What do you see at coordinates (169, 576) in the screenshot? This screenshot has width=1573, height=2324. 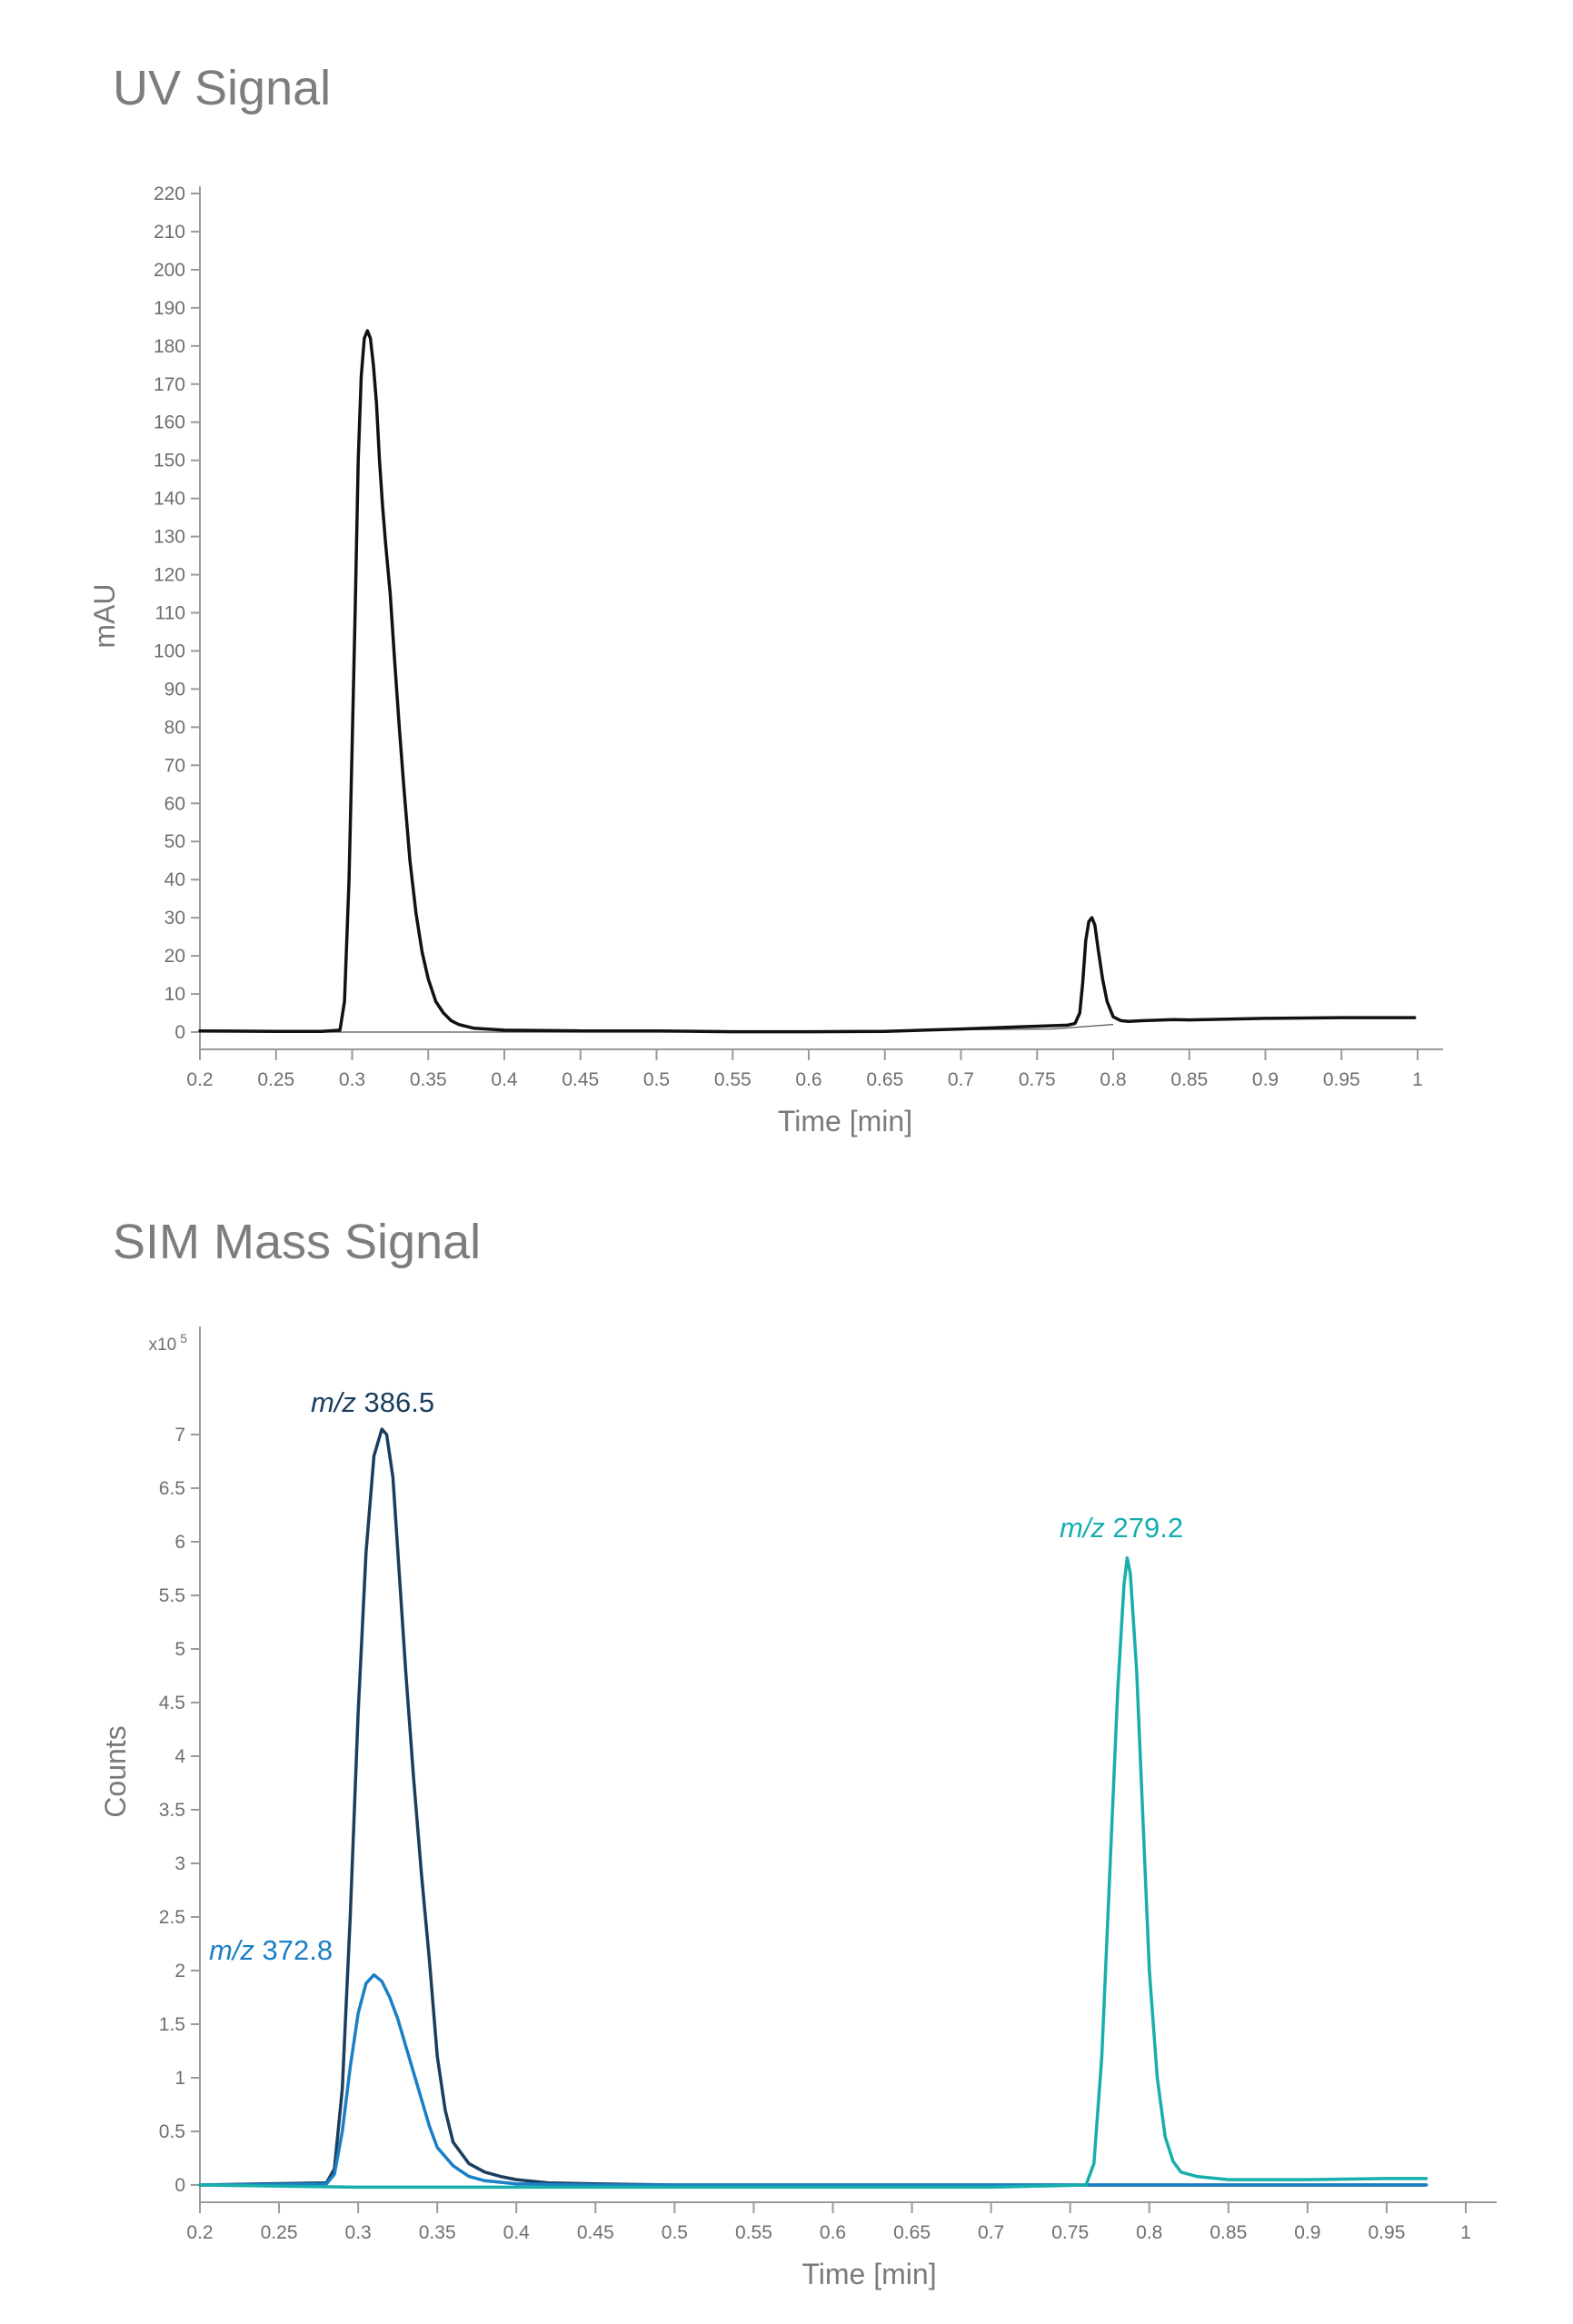 I see `y-tick-label: 120` at bounding box center [169, 576].